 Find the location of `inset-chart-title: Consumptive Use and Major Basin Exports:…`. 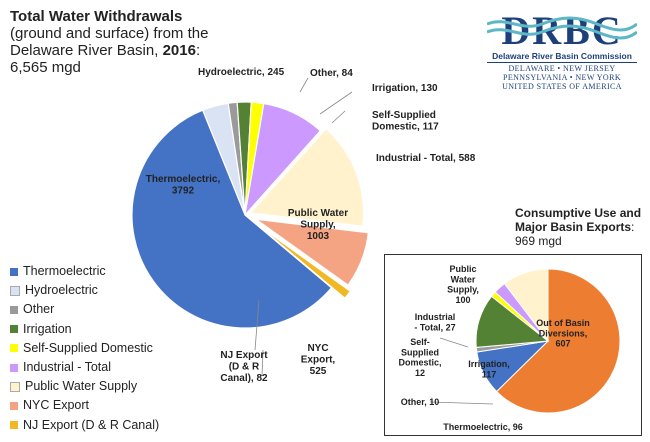

inset-chart-title: Consumptive Use and Major Basin Exports:… is located at coordinates (578, 227).